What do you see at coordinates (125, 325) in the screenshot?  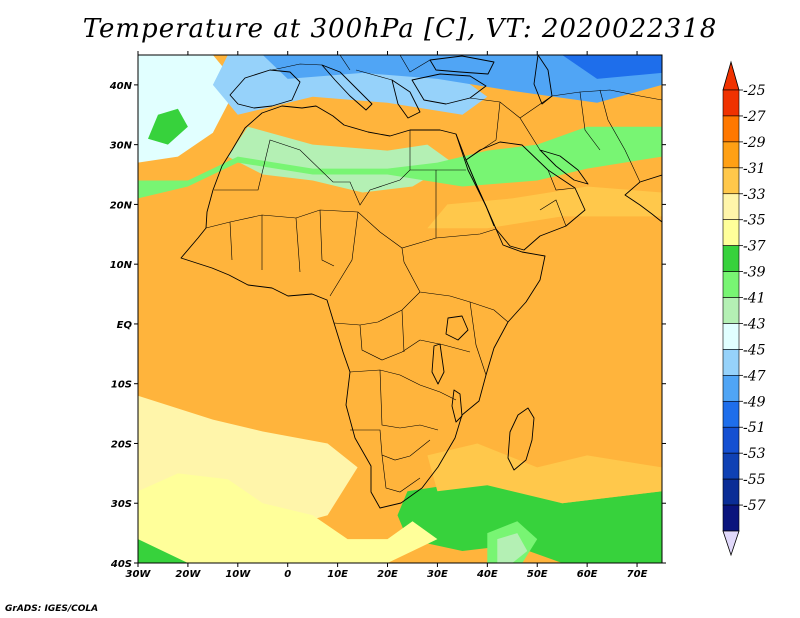 I see `lat-tick-label: EQ` at bounding box center [125, 325].